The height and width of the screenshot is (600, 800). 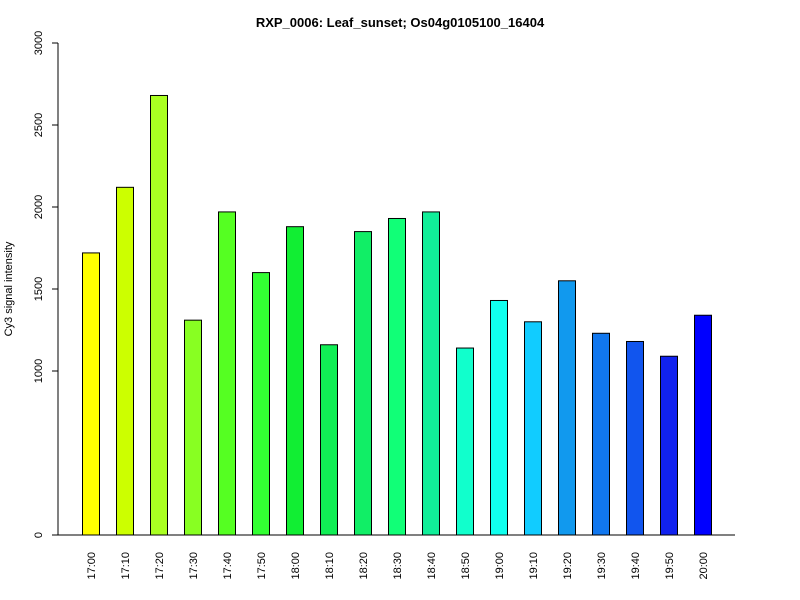 What do you see at coordinates (534, 566) in the screenshot?
I see `x-tick-label: 19:10` at bounding box center [534, 566].